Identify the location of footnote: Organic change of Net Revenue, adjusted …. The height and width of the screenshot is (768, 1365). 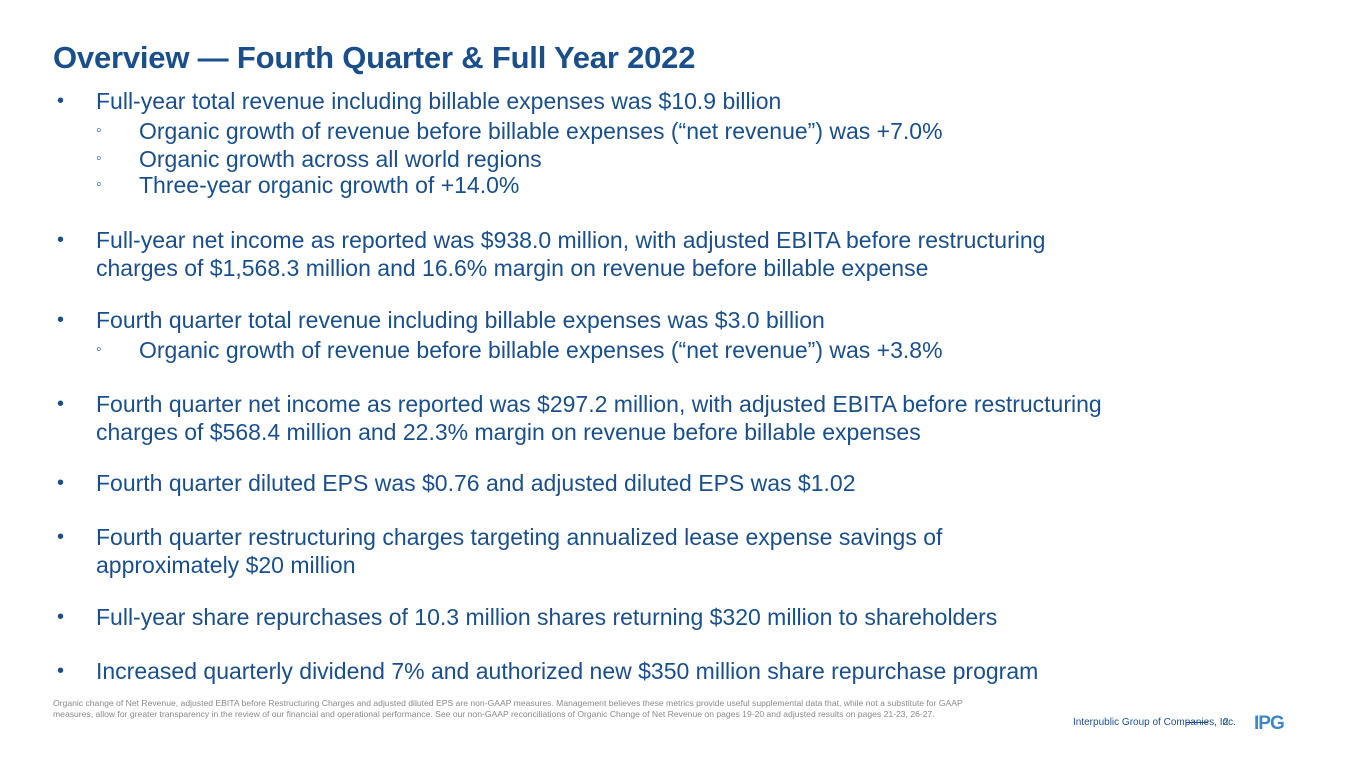
(508, 708).